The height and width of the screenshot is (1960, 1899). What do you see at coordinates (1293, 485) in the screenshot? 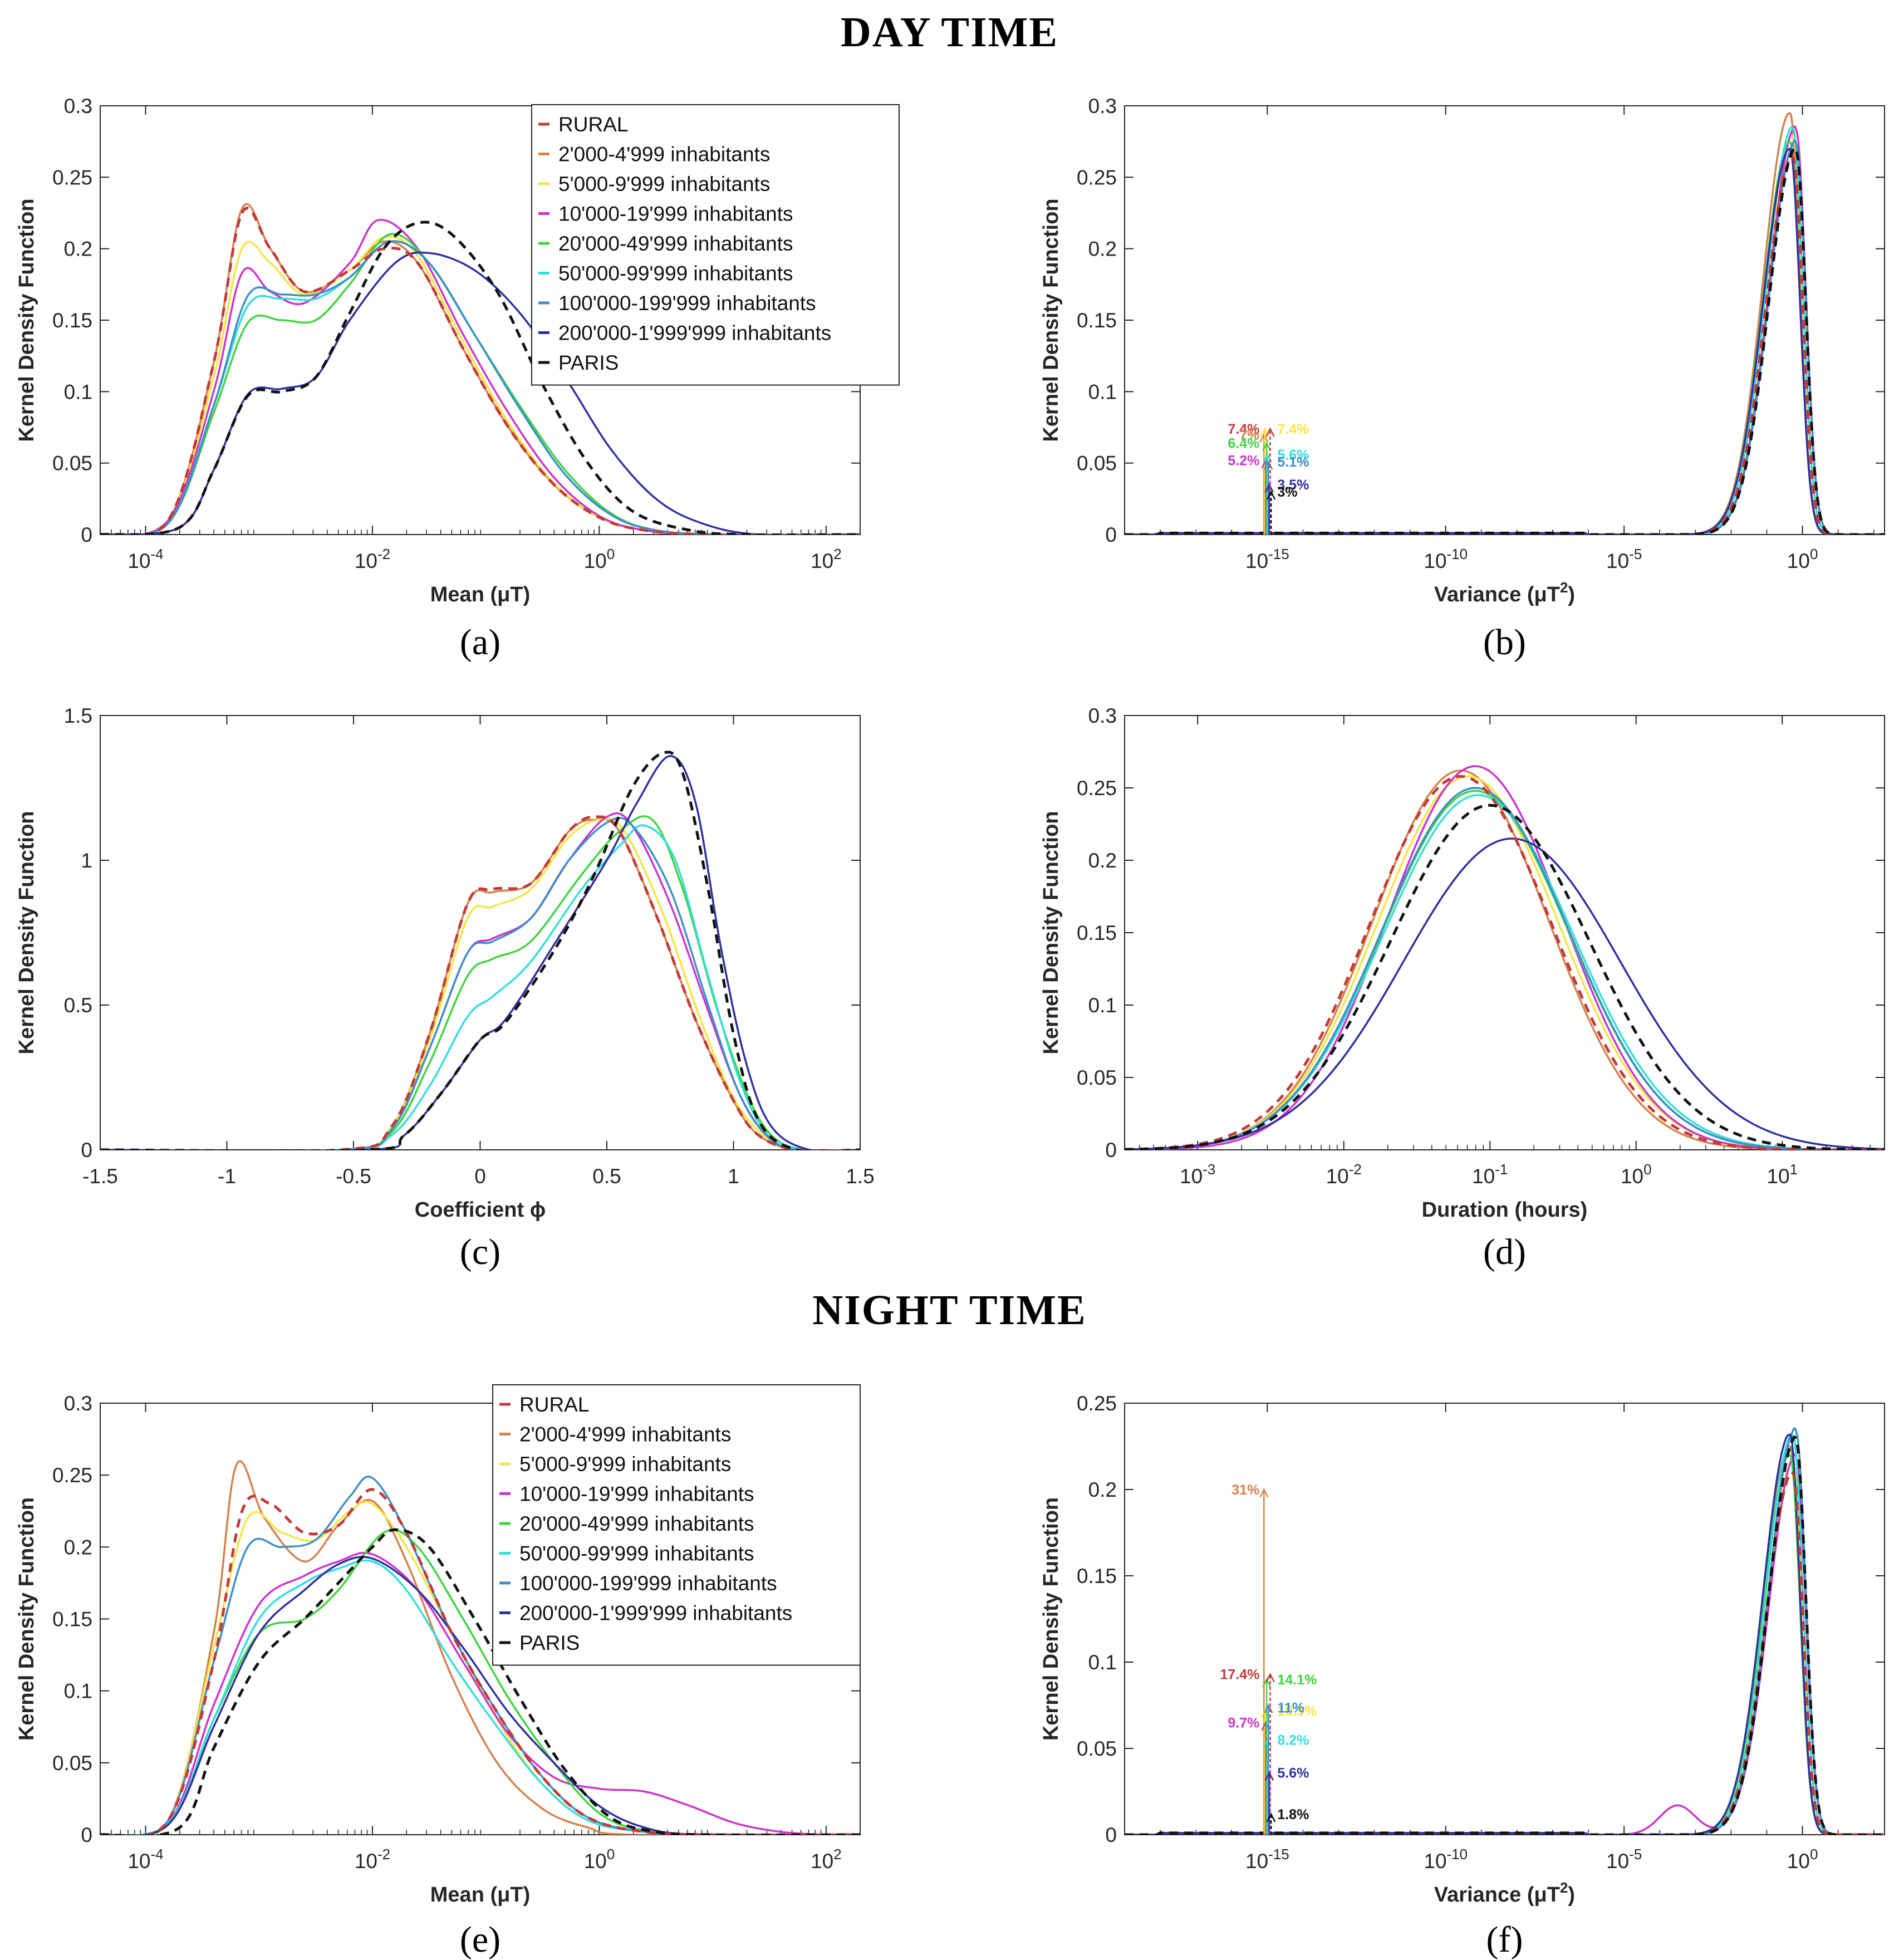
I see `annotation-p200k: 3.5%` at bounding box center [1293, 485].